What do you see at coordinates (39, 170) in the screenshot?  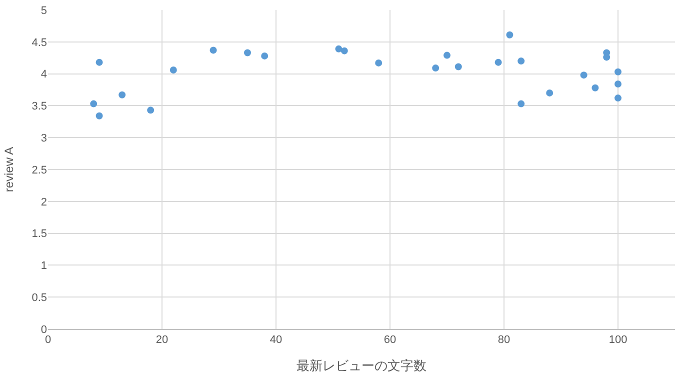 I see `y-tick-label: 2.5` at bounding box center [39, 170].